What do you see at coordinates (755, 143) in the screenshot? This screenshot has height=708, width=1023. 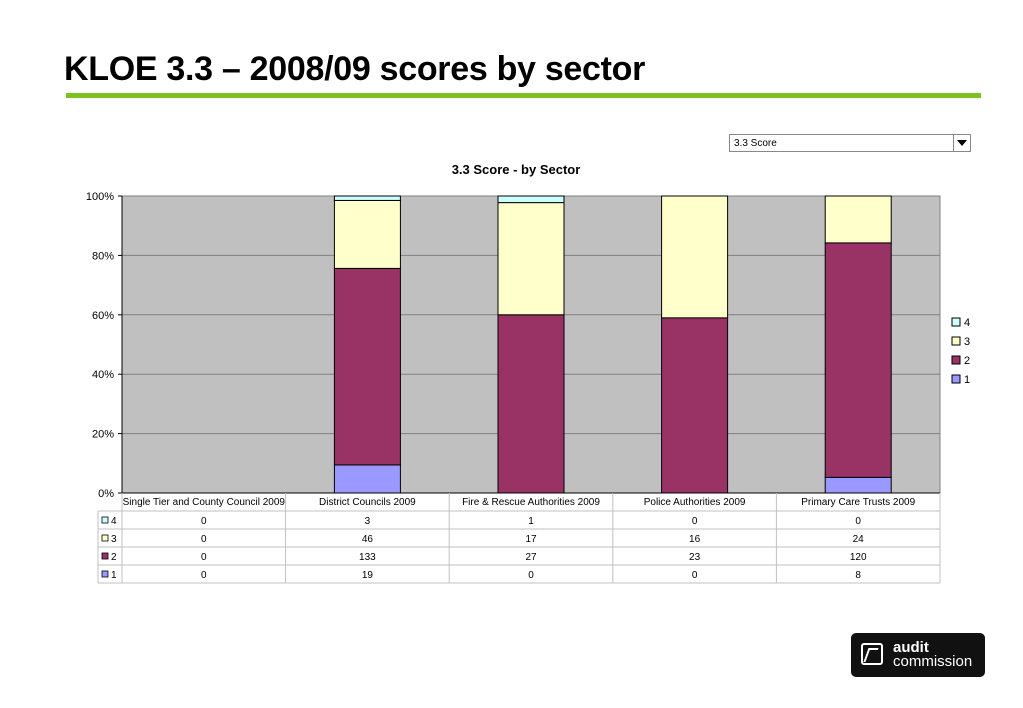 I see `score-filter-value: 3.3 Score` at bounding box center [755, 143].